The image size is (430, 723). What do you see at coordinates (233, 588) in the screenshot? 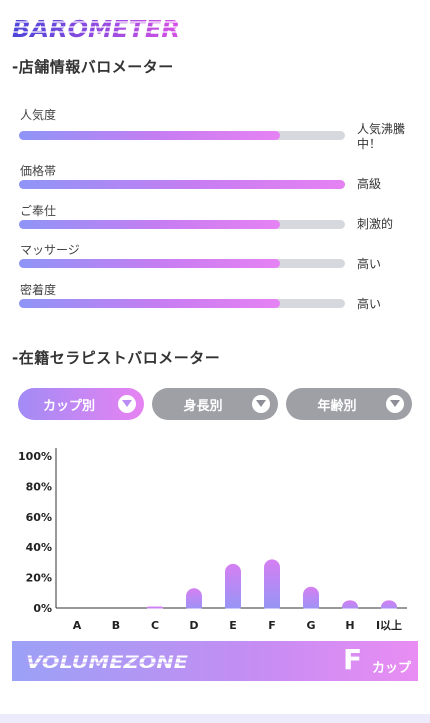
I see `chart-bar-E` at bounding box center [233, 588].